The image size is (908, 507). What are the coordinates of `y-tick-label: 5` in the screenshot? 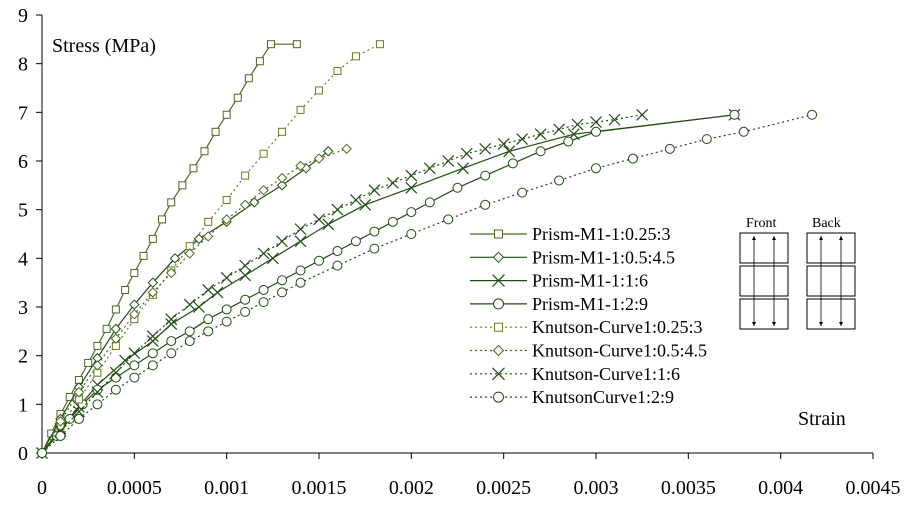 It's located at (23, 211).